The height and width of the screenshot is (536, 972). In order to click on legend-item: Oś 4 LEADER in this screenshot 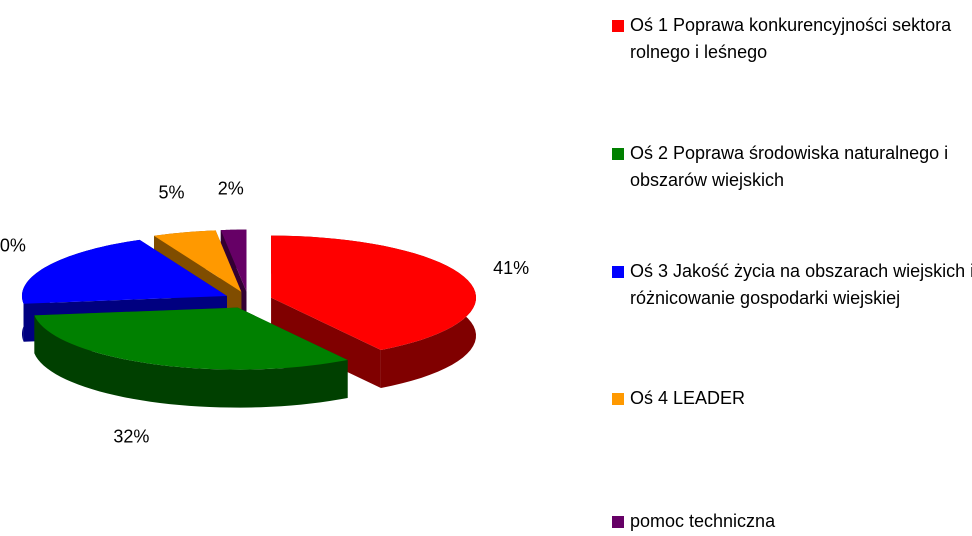, I will do `click(792, 398)`.